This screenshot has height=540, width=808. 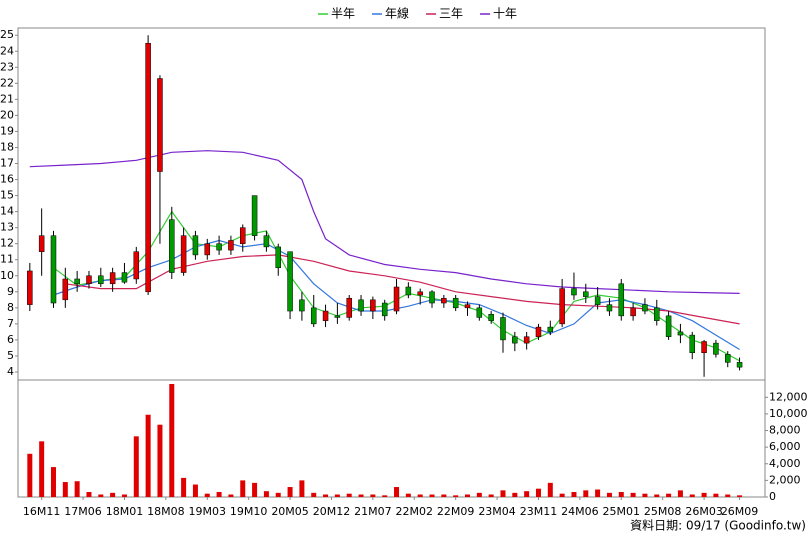 What do you see at coordinates (7, 259) in the screenshot?
I see `y-tick-label: 11` at bounding box center [7, 259].